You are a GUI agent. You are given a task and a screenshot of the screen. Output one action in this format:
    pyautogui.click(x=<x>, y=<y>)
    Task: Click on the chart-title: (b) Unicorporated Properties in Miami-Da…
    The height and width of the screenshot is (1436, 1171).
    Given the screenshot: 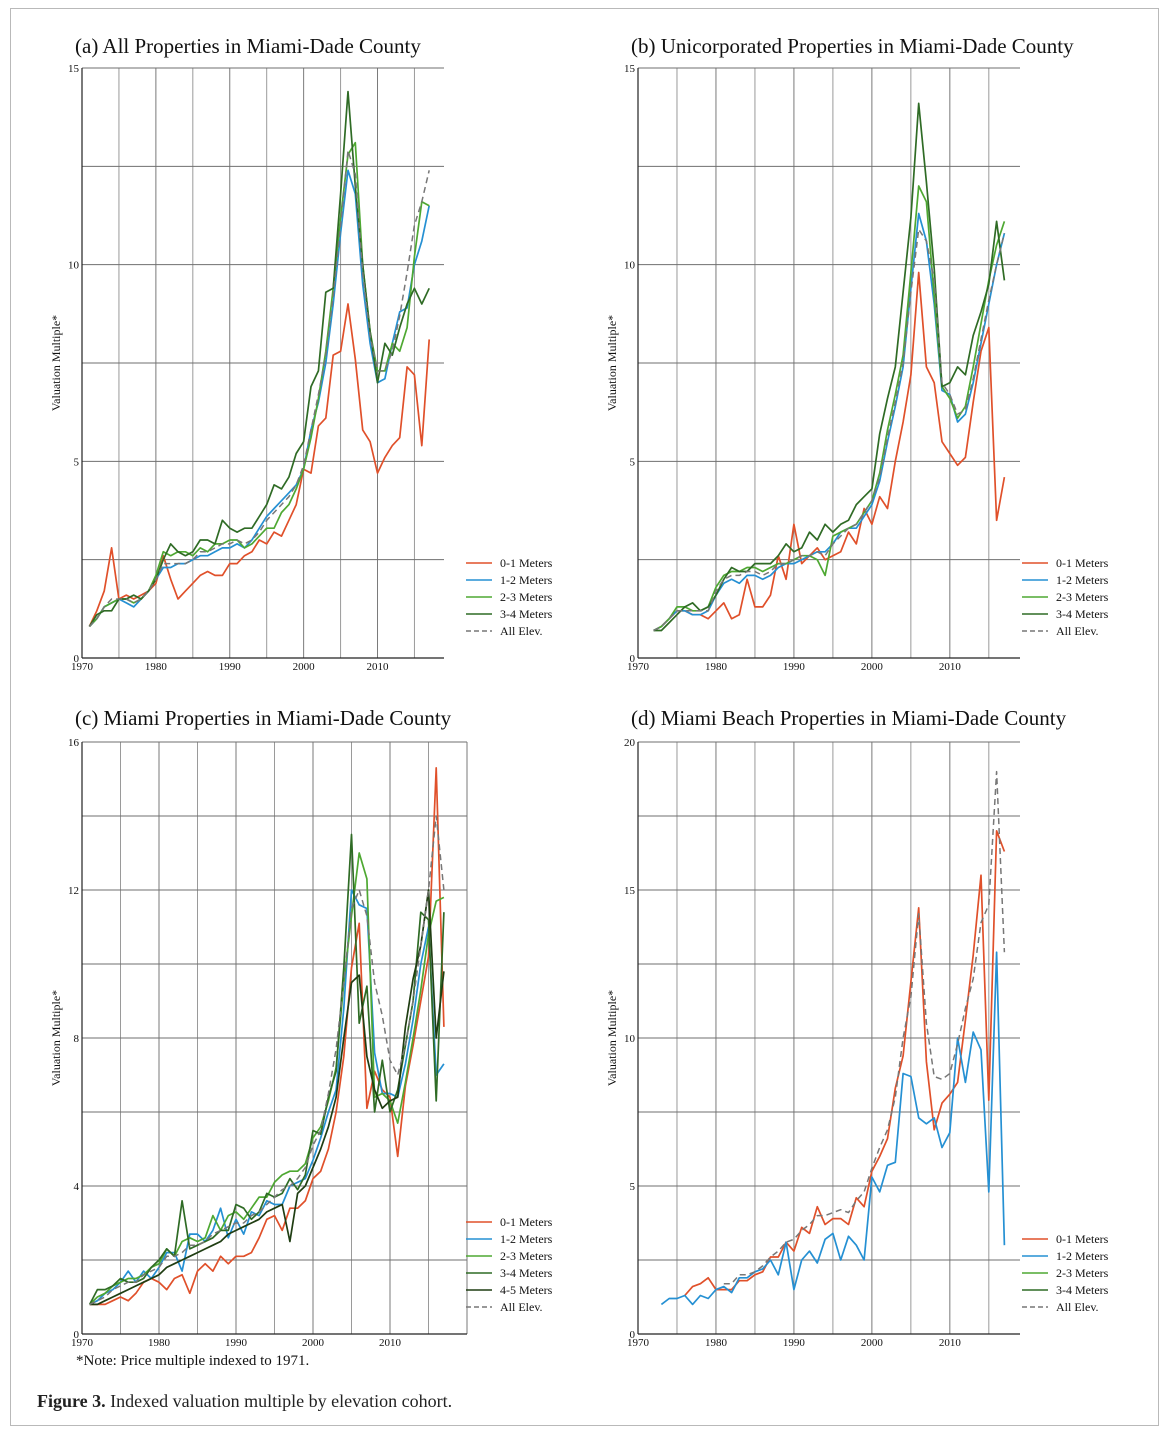 What is the action you would take?
    pyautogui.click(x=852, y=46)
    